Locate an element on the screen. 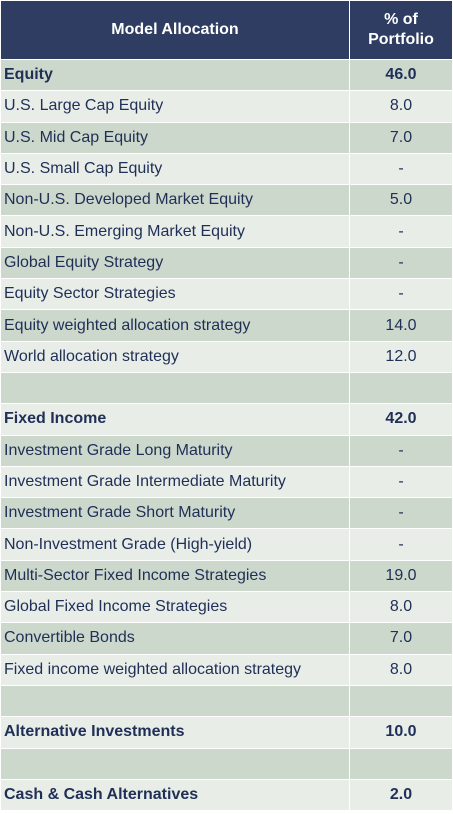 This screenshot has width=453, height=814. table-row: Convertible Bonds 7.0 is located at coordinates (226, 638).